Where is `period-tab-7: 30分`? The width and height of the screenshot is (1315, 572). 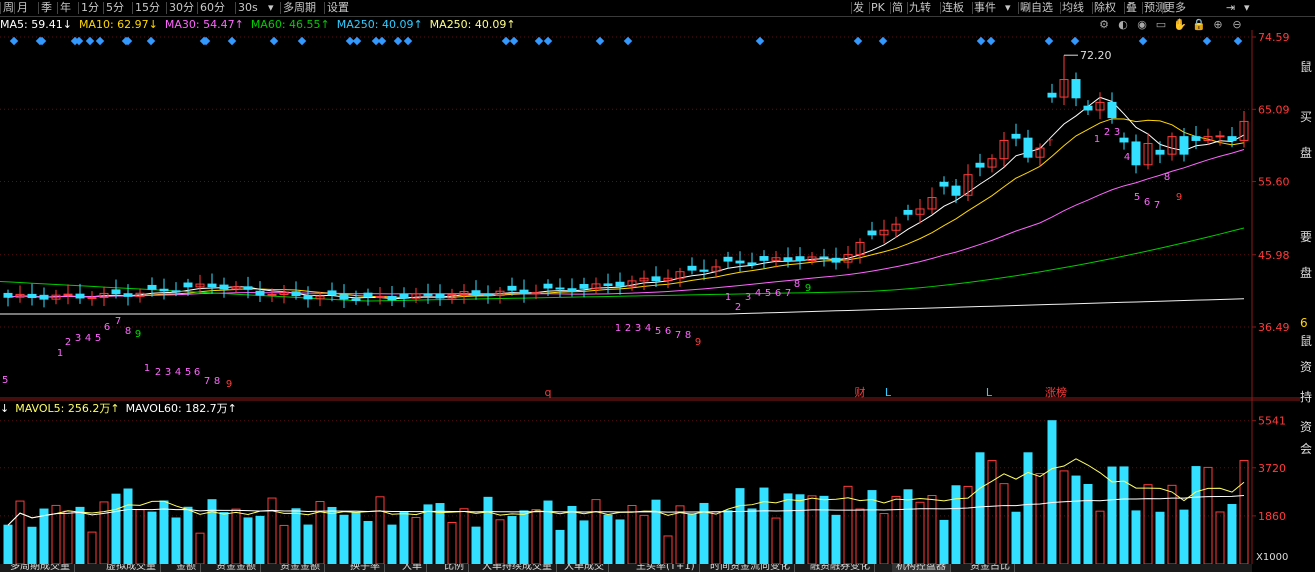
period-tab-7: 30分 is located at coordinates (181, 7).